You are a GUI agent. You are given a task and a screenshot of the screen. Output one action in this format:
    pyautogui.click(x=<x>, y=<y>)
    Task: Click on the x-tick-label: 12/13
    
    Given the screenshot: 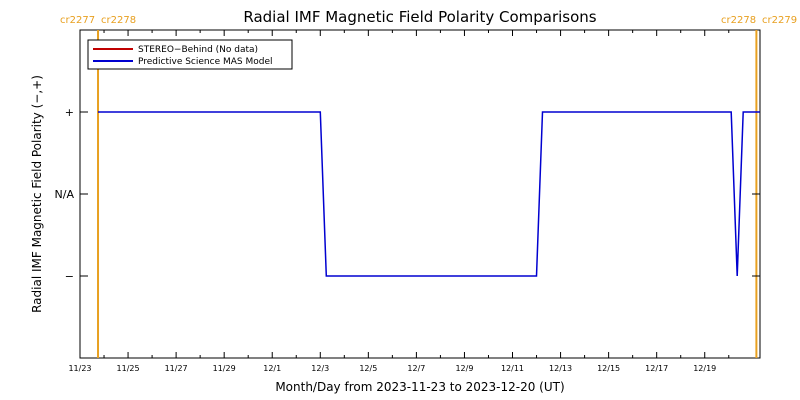 What is the action you would take?
    pyautogui.click(x=560, y=368)
    